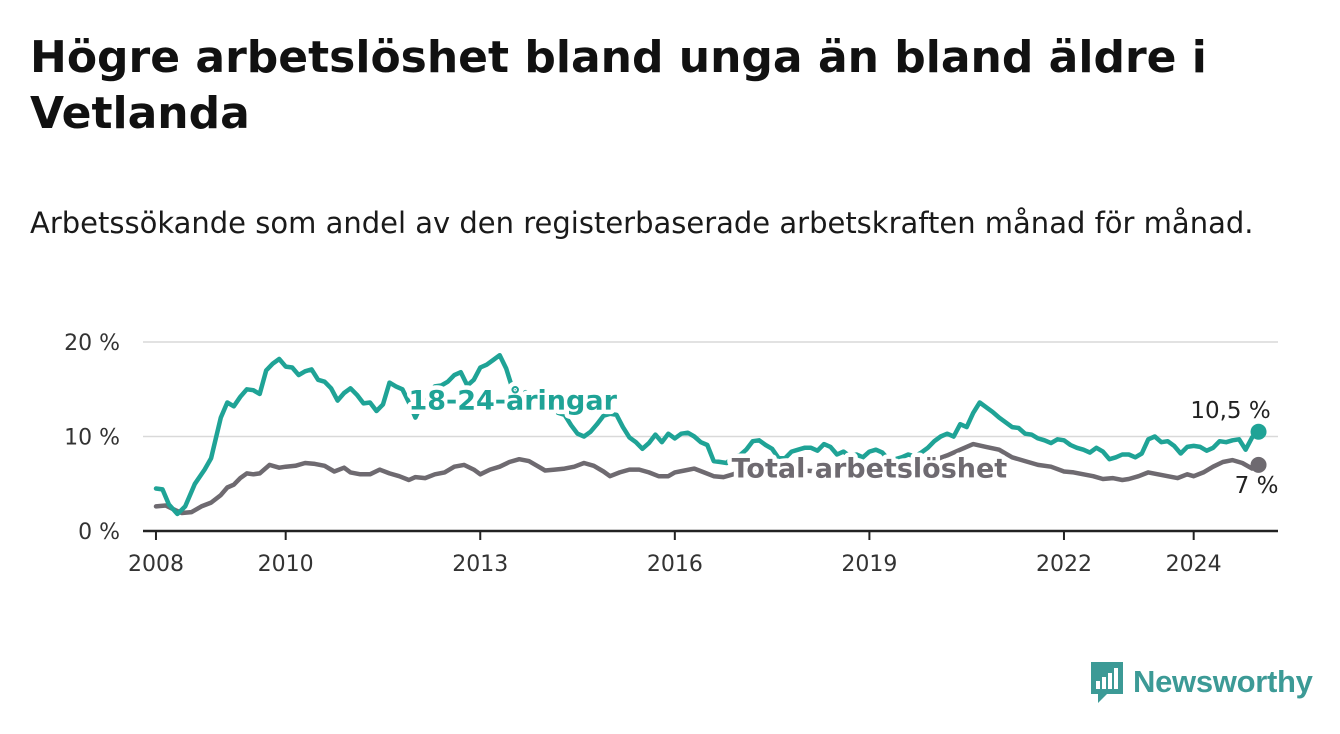 Image resolution: width=1340 pixels, height=734 pixels. What do you see at coordinates (1194, 564) in the screenshot?
I see `x-tick-label: 2024` at bounding box center [1194, 564].